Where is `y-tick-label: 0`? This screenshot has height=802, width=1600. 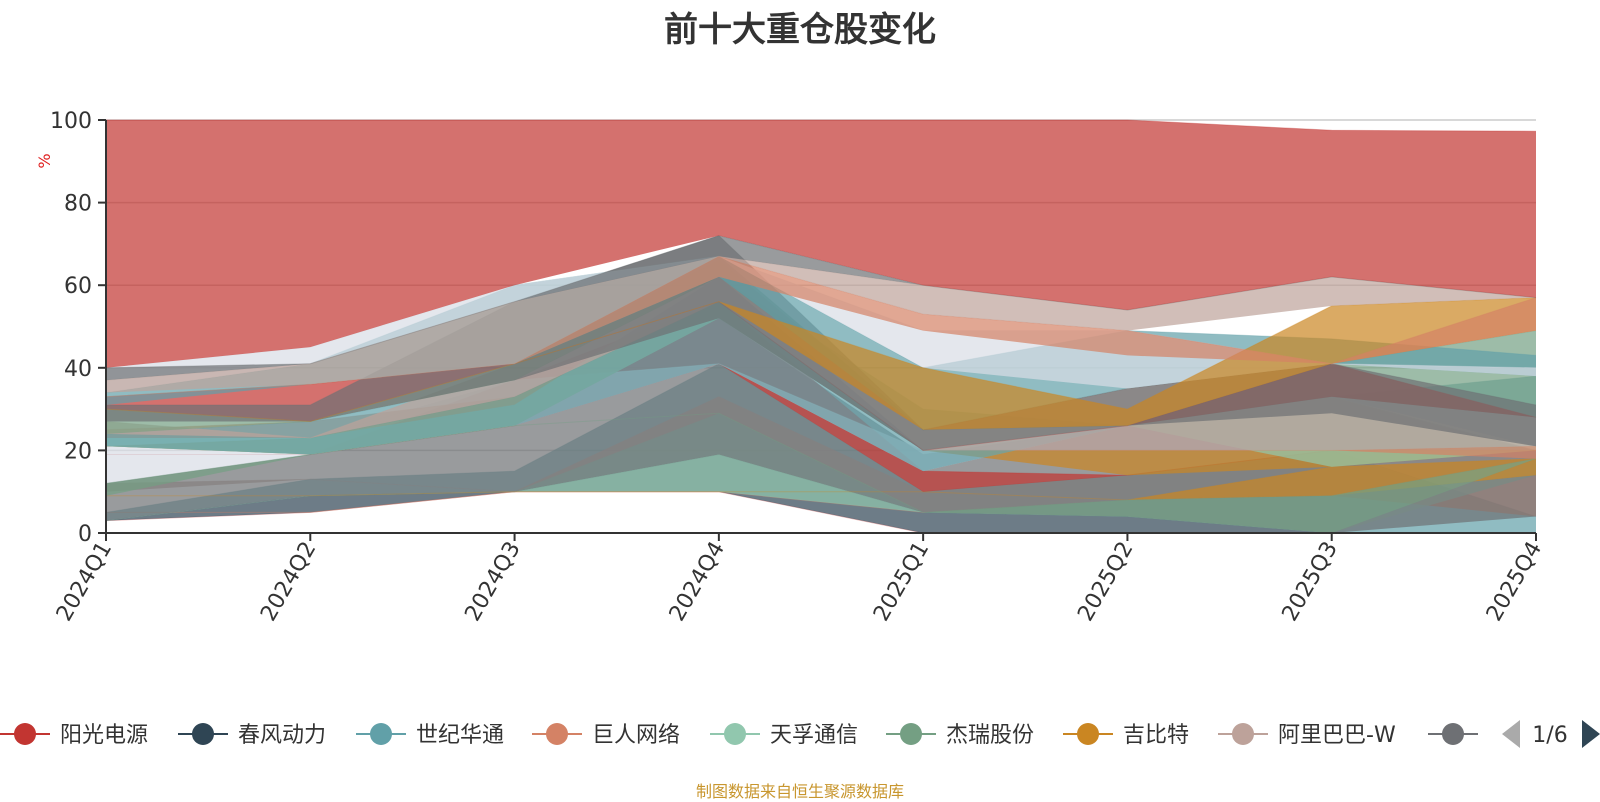
y-tick-label: 0 is located at coordinates (85, 534).